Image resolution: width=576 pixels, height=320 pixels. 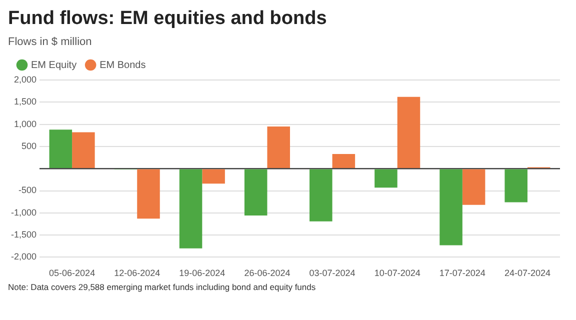 I want to click on x-tick-label: 10-07-2024, so click(x=397, y=273).